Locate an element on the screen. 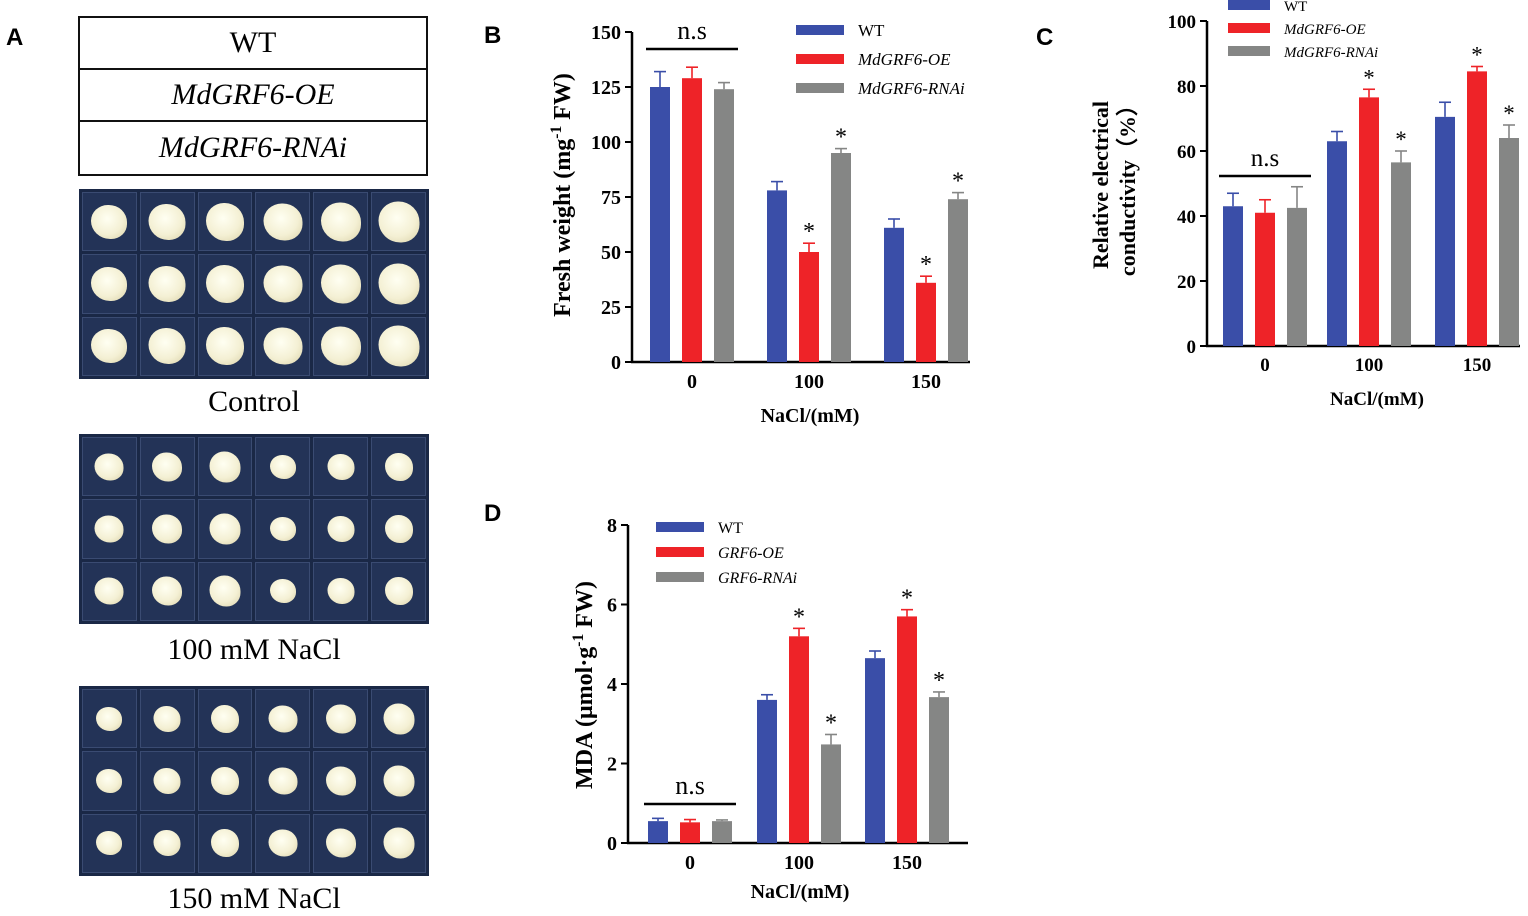 The width and height of the screenshot is (1528, 916). y-axis-title: Relative electricalconductivity（%） is located at coordinates (1114, 185).